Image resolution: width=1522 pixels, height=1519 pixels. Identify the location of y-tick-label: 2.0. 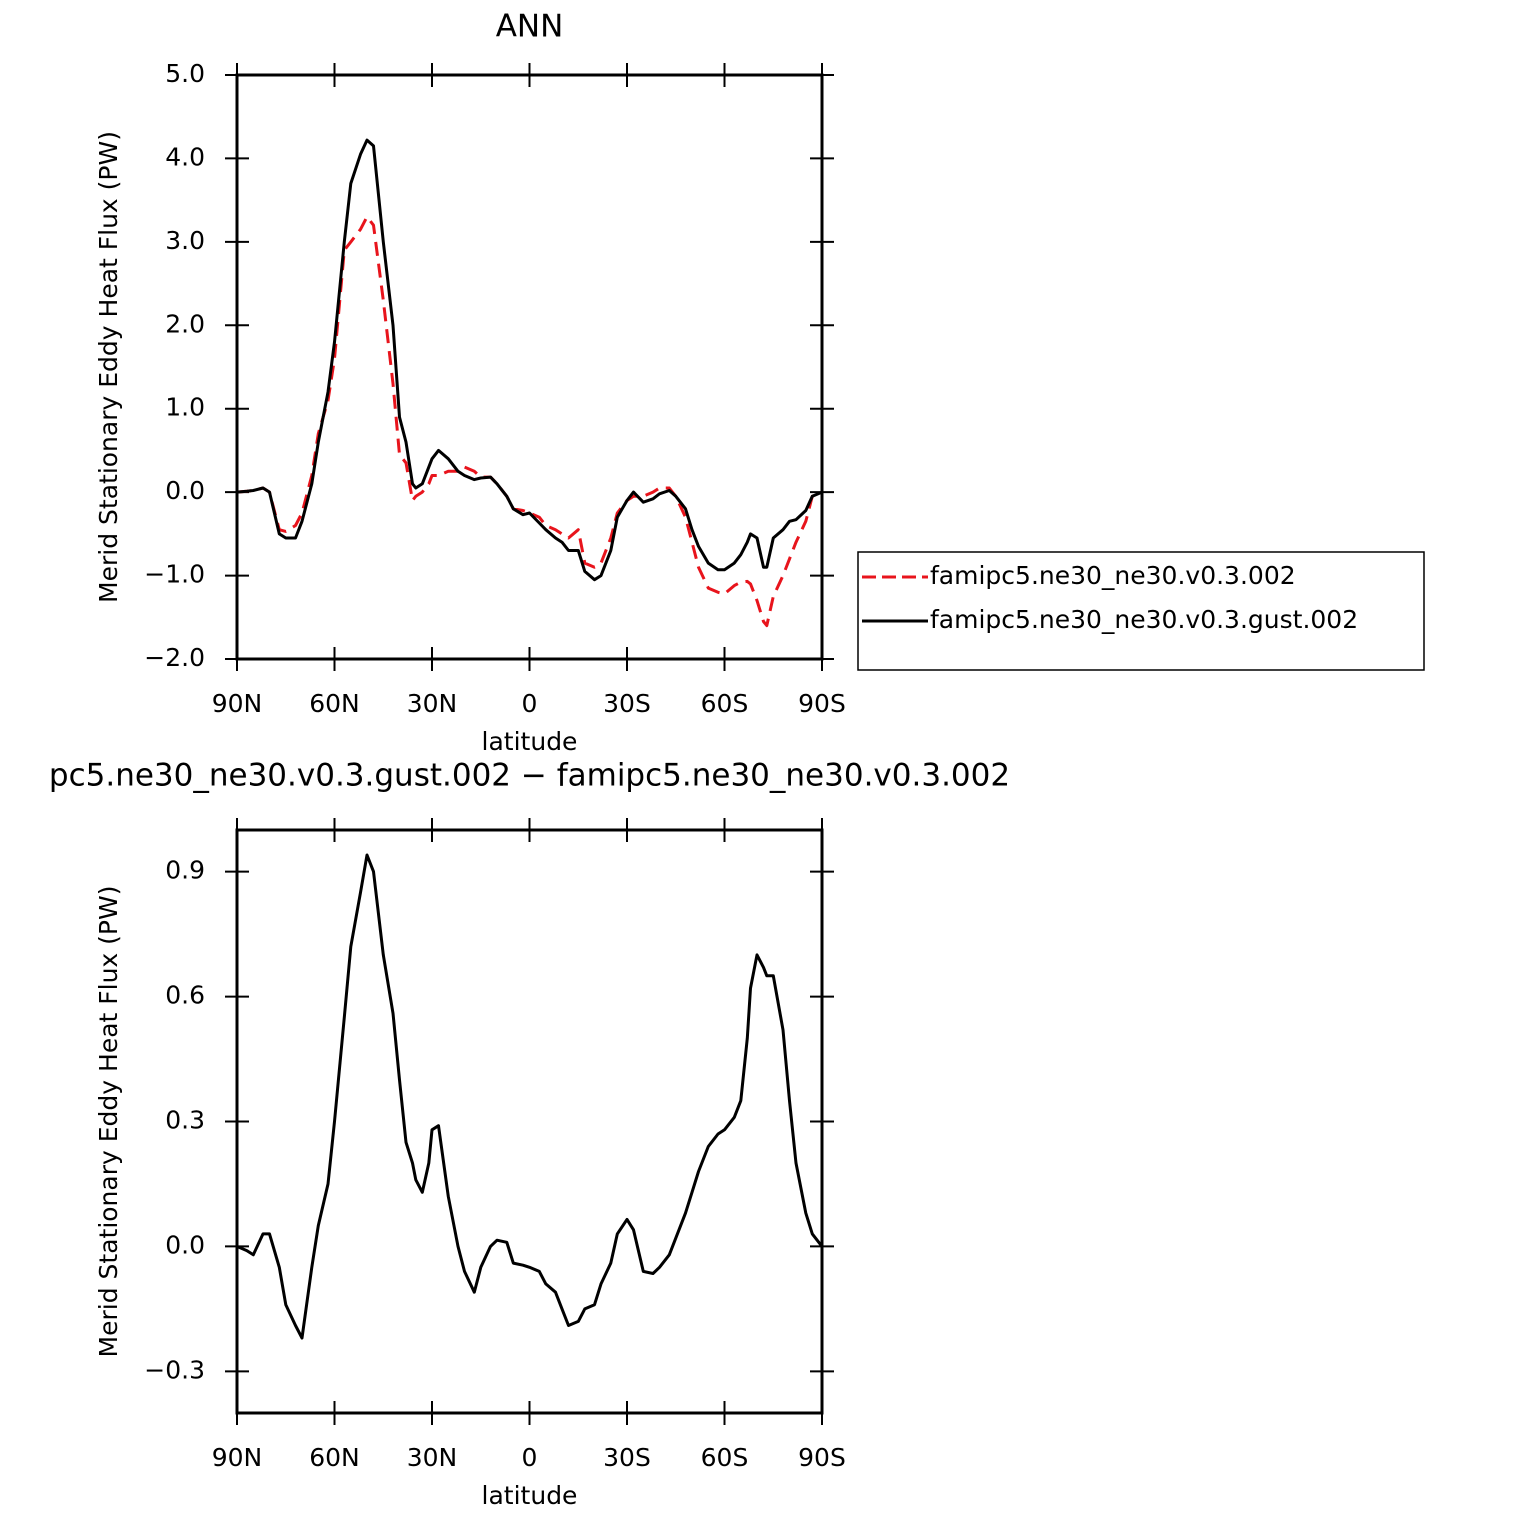
(185, 323).